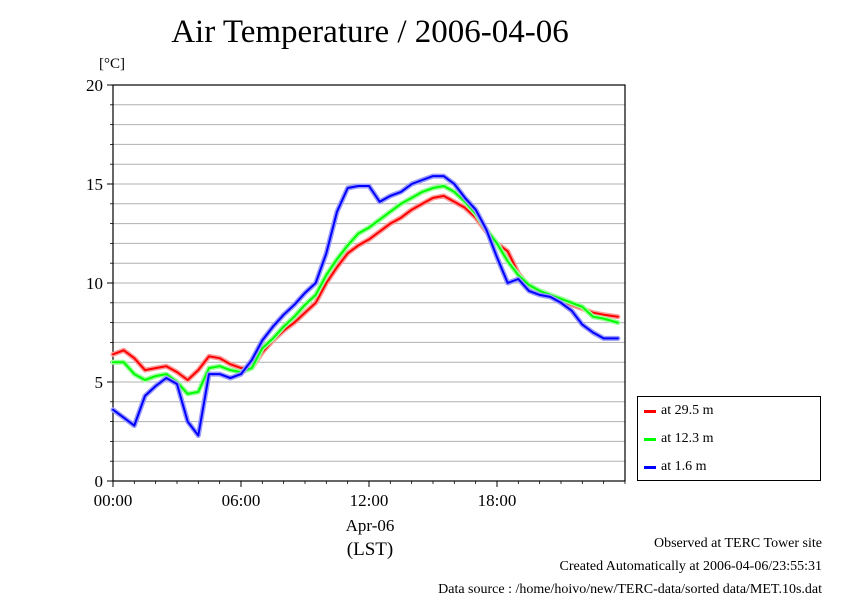 The image size is (842, 598). What do you see at coordinates (241, 500) in the screenshot?
I see `x-tick-label: 06:00` at bounding box center [241, 500].